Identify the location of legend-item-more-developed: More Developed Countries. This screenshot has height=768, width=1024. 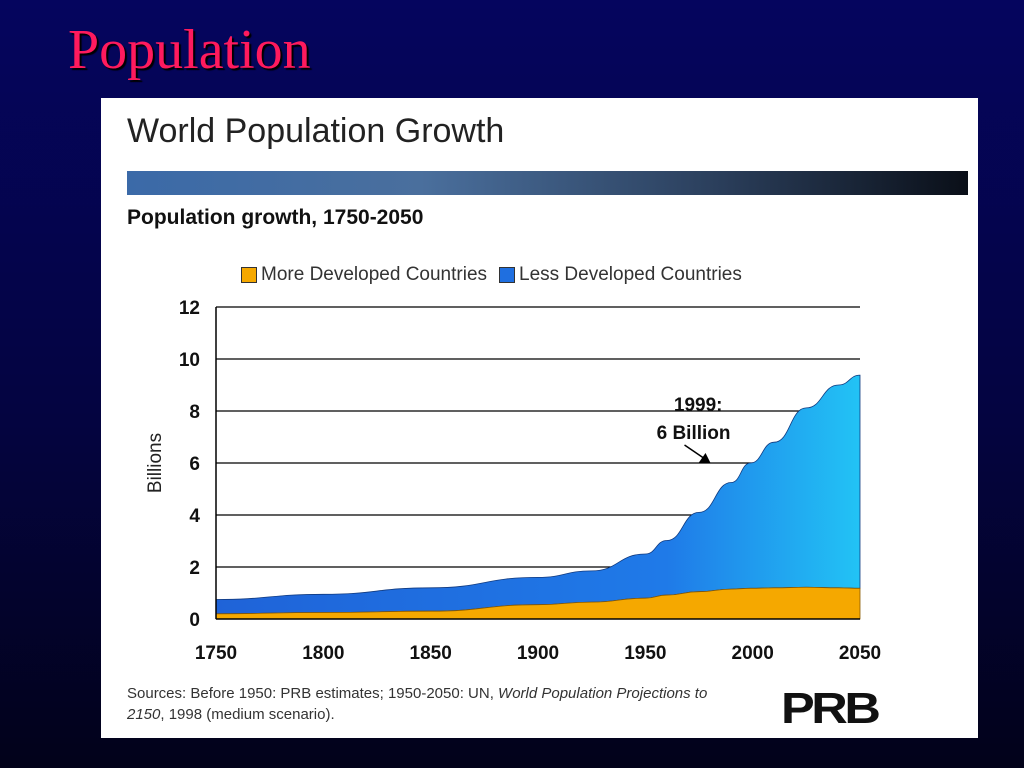
(364, 275).